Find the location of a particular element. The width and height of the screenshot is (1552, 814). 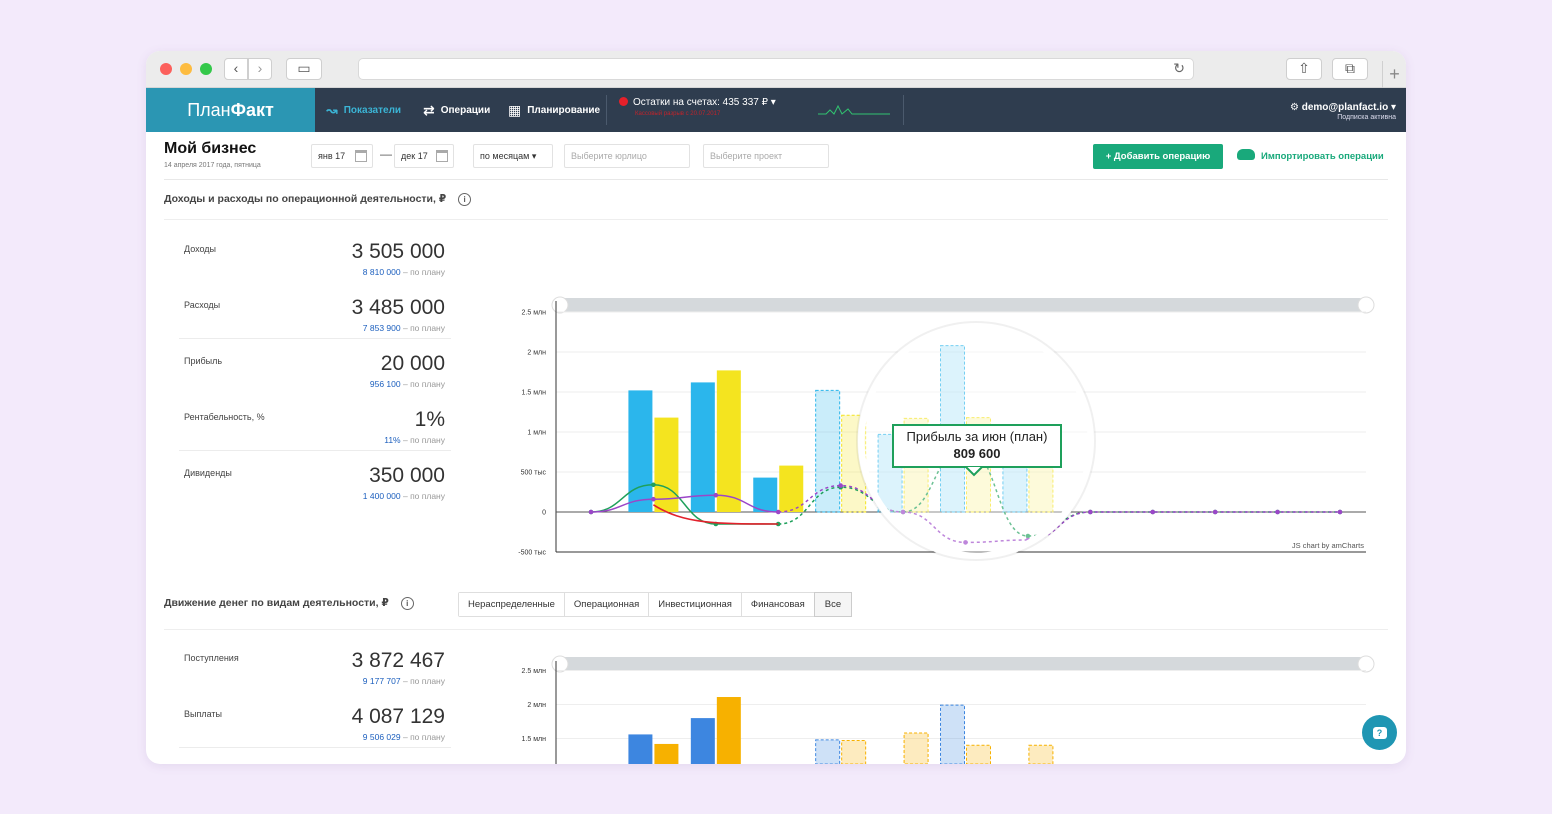

user-menu: ⚙ demo@planfact.io ▾ Подписка активна is located at coordinates (1343, 111).